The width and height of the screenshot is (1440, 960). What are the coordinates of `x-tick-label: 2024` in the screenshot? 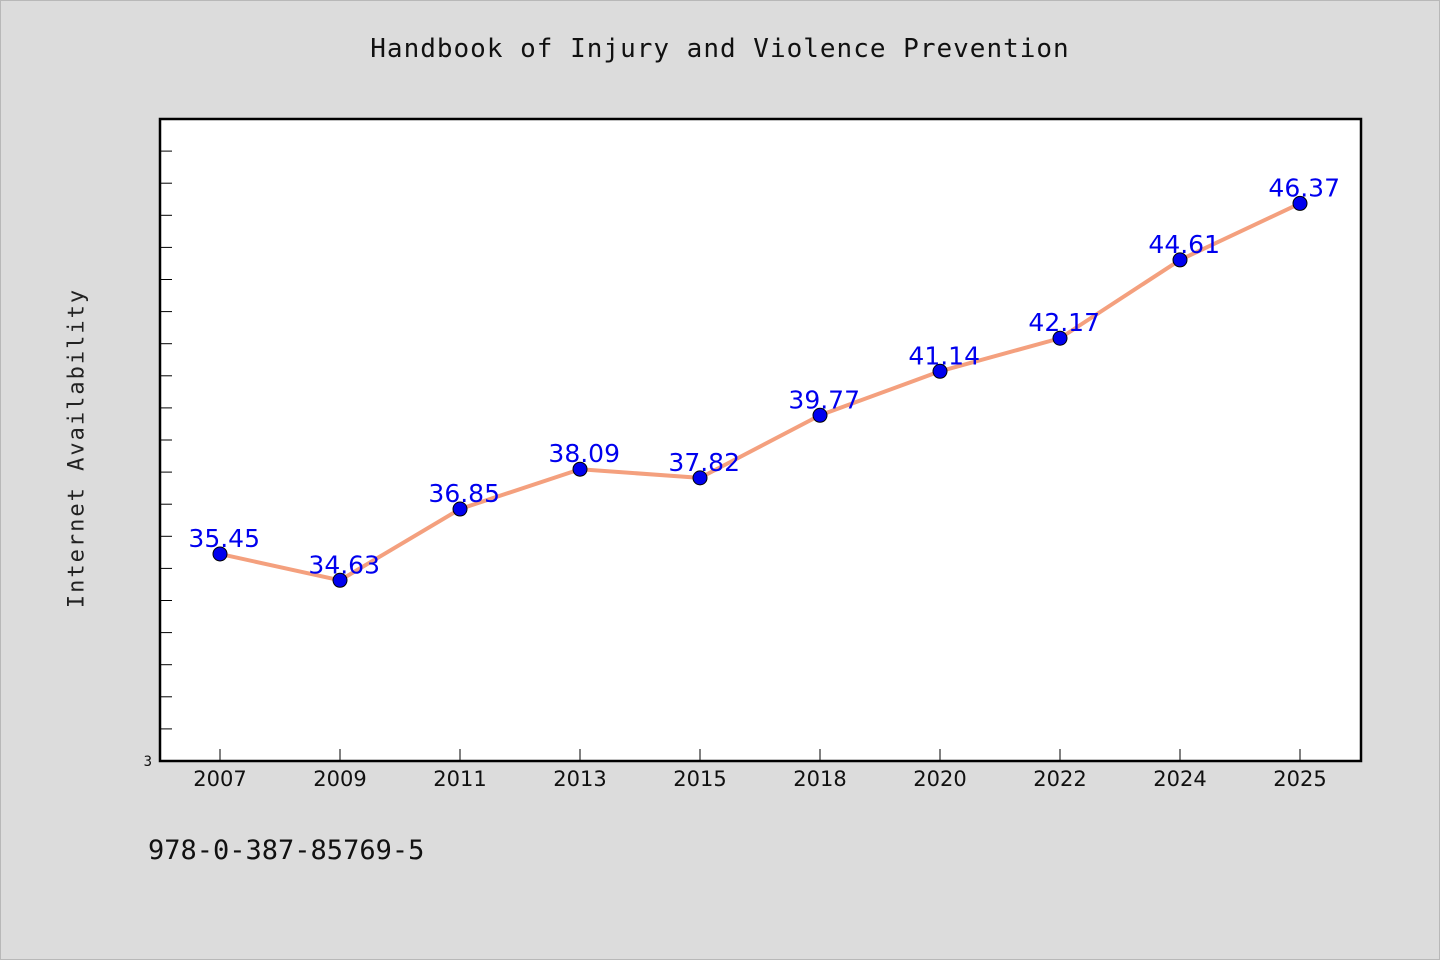 It's located at (1179, 779).